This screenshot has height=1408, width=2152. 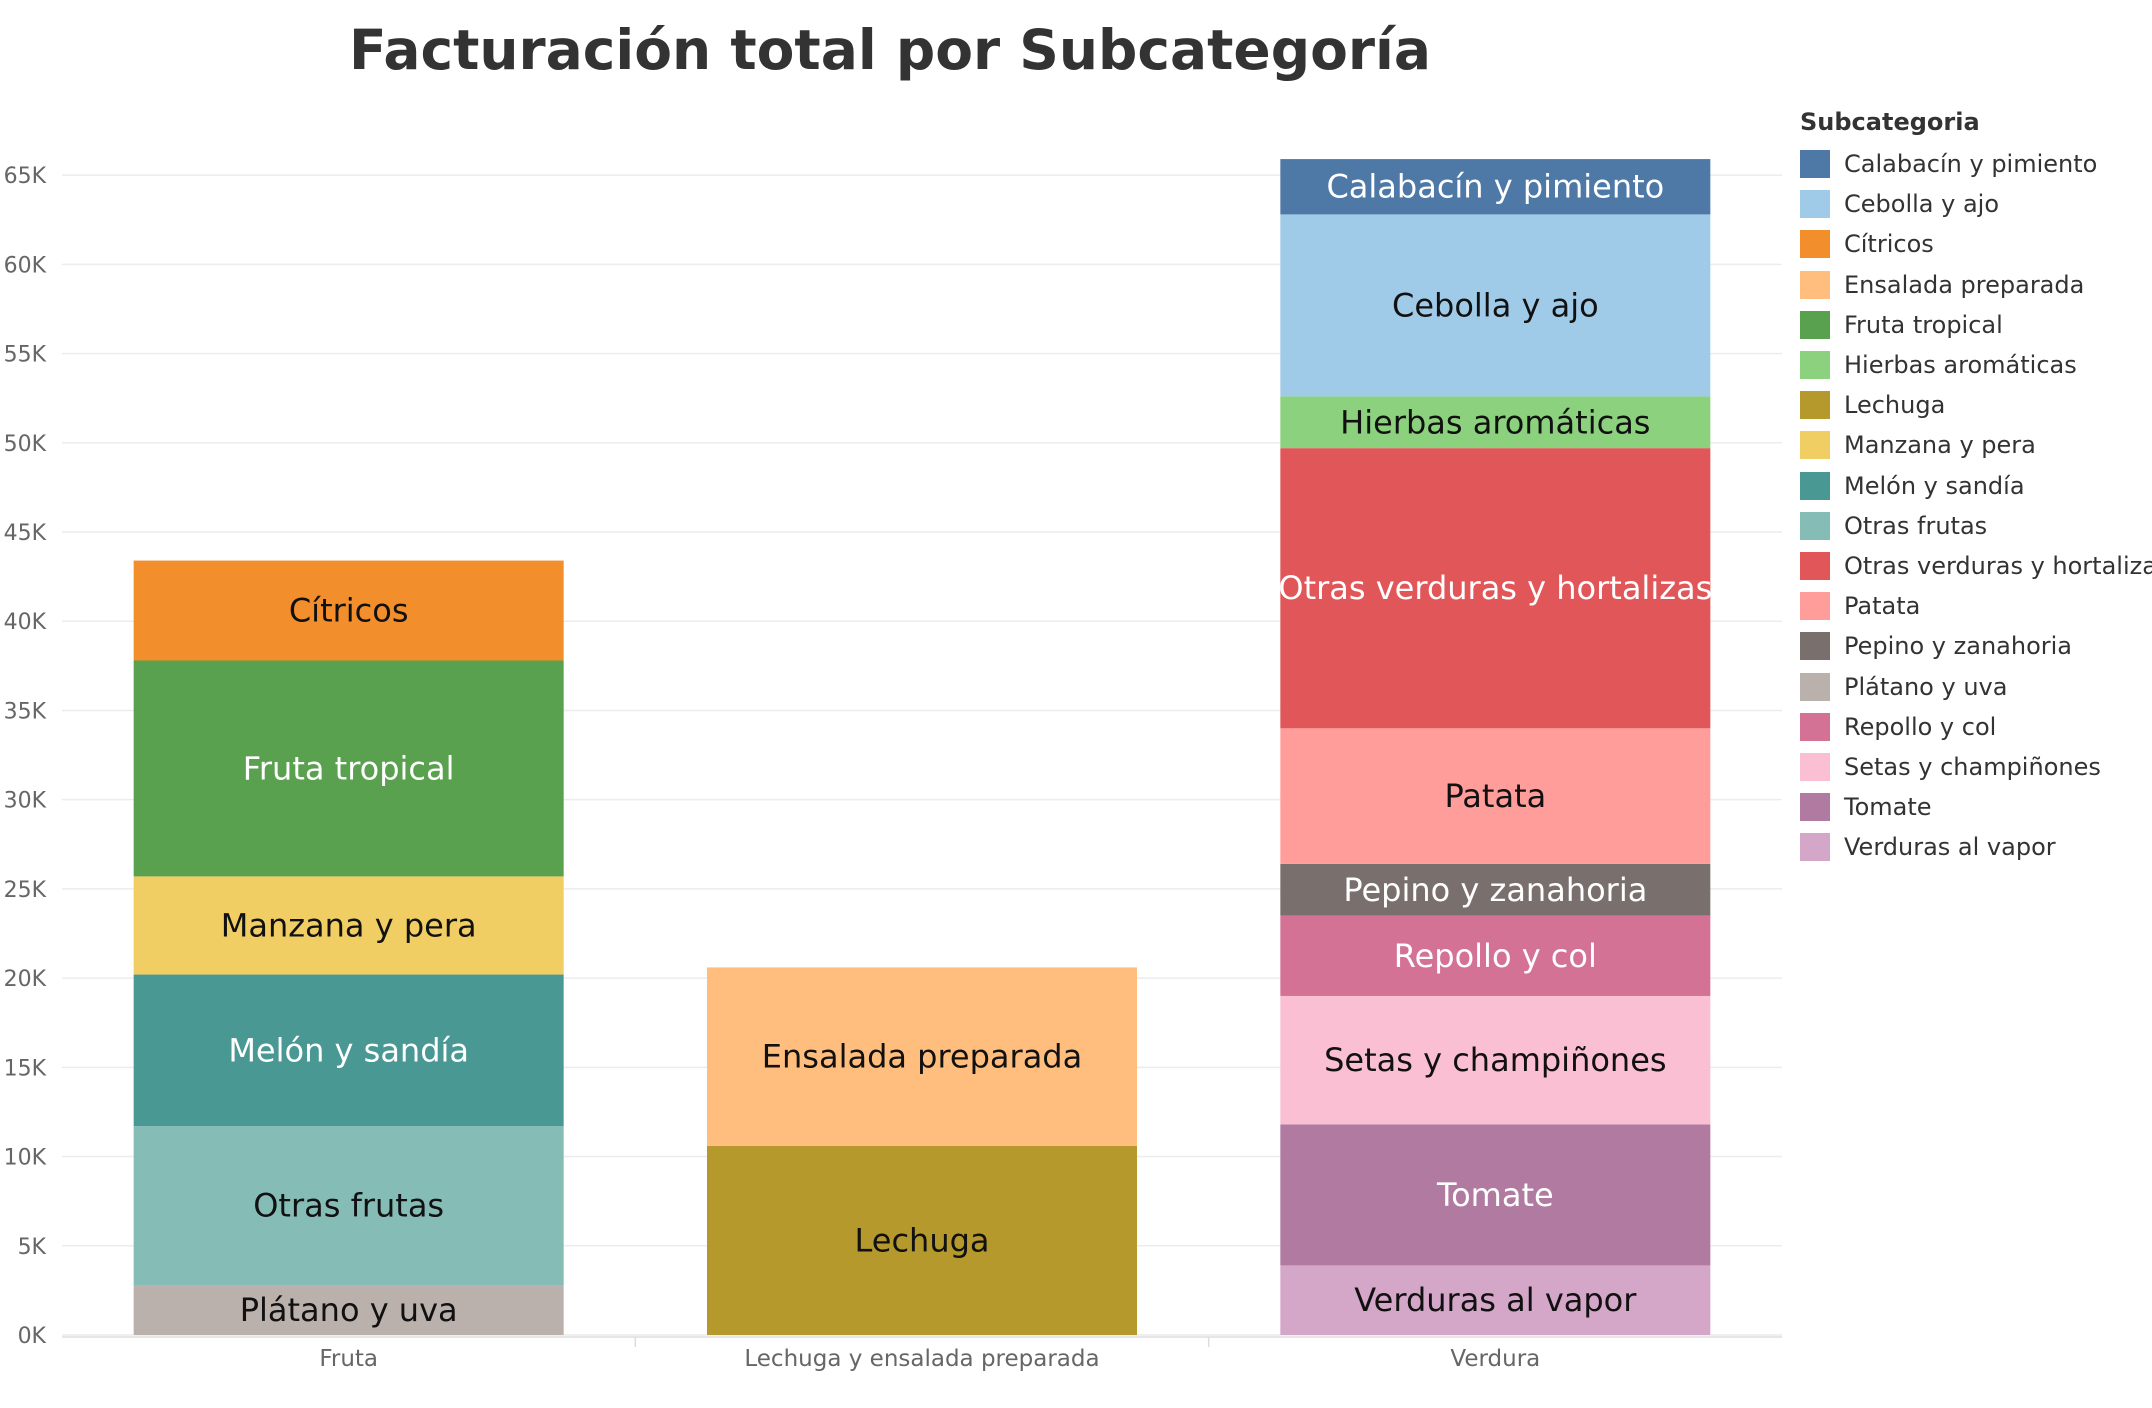 I want to click on segment-label: Plátano y uva, so click(x=349, y=1310).